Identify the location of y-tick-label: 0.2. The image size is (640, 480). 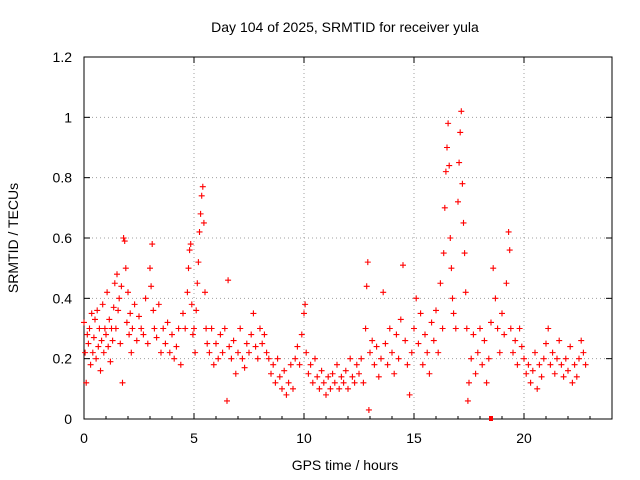
(63, 359).